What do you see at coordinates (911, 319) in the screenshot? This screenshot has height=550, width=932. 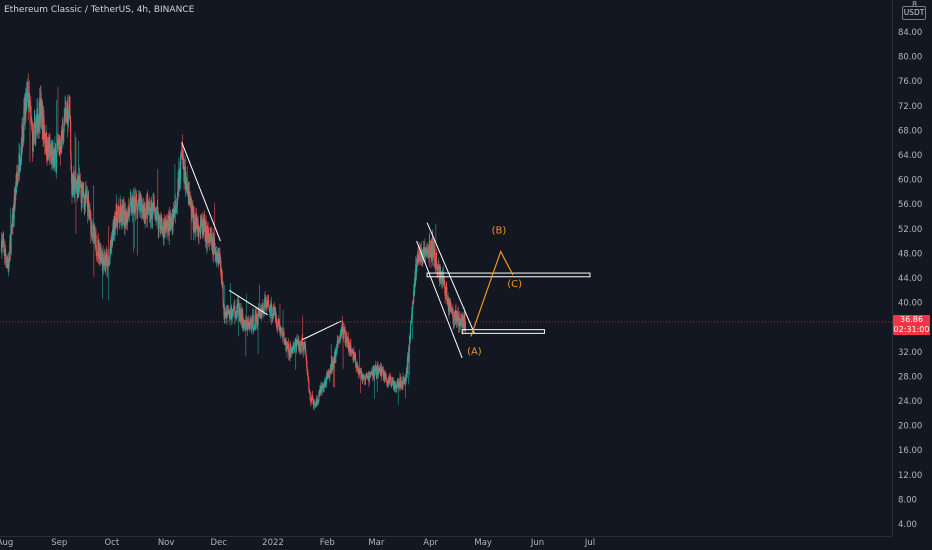 I see `last-price-value: 36.86` at bounding box center [911, 319].